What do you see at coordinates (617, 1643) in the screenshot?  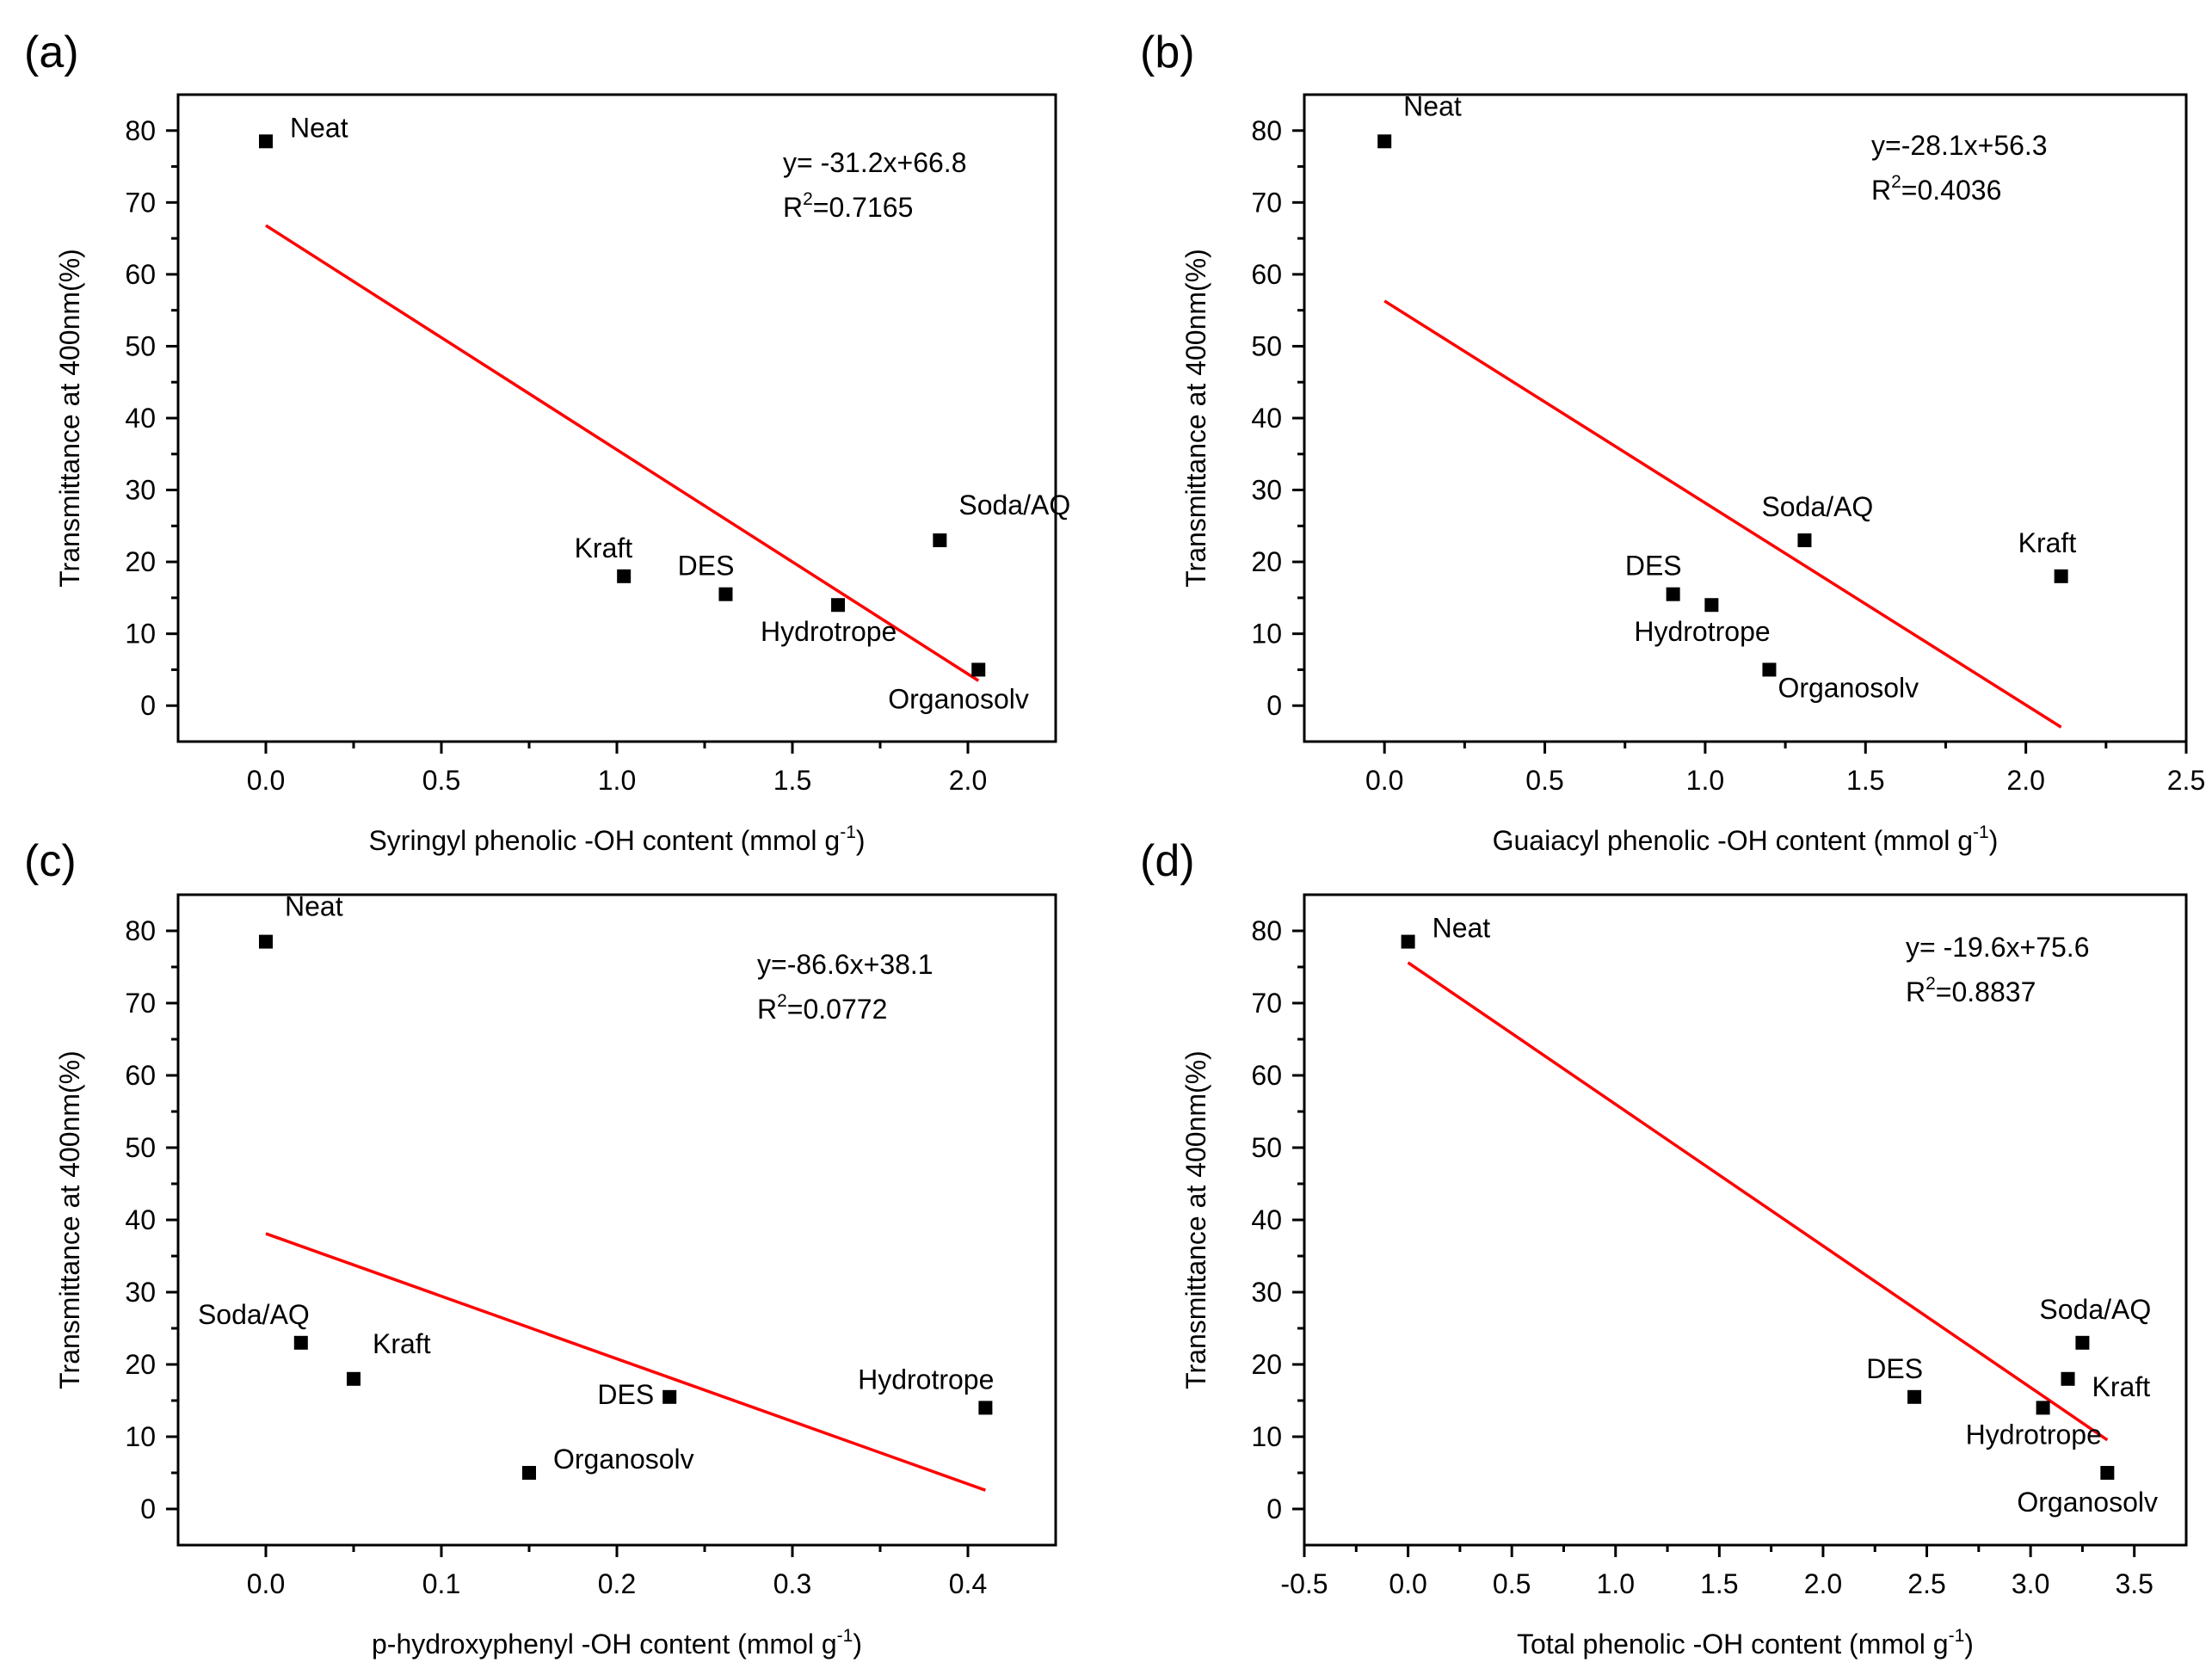 I see `x-axis-label: p-hydroxyphenyl -OH content (mmol g-1)` at bounding box center [617, 1643].